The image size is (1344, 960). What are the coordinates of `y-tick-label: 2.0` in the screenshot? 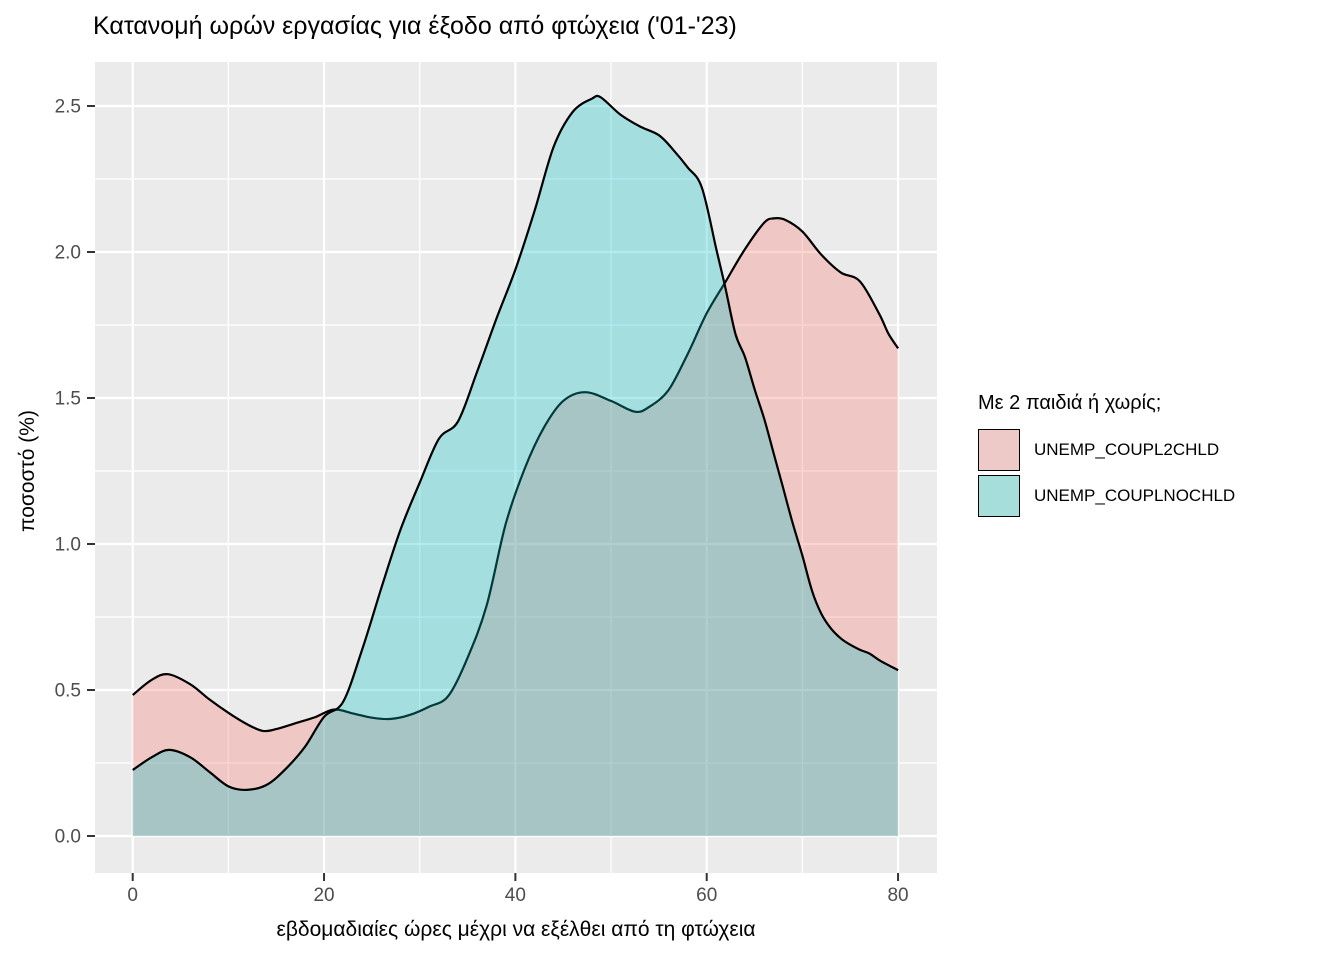 It's located at (68, 253).